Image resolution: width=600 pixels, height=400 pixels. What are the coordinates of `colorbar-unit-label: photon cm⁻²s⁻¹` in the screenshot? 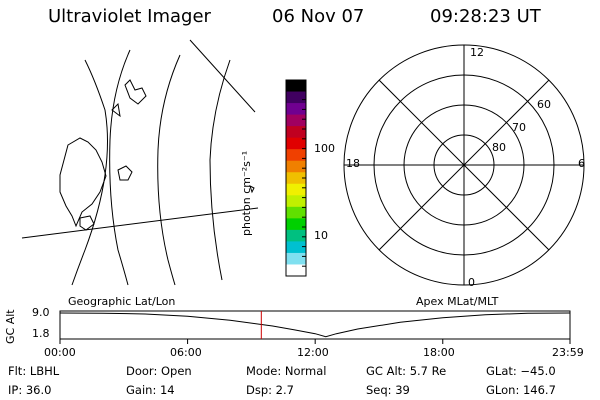 It's located at (246, 193).